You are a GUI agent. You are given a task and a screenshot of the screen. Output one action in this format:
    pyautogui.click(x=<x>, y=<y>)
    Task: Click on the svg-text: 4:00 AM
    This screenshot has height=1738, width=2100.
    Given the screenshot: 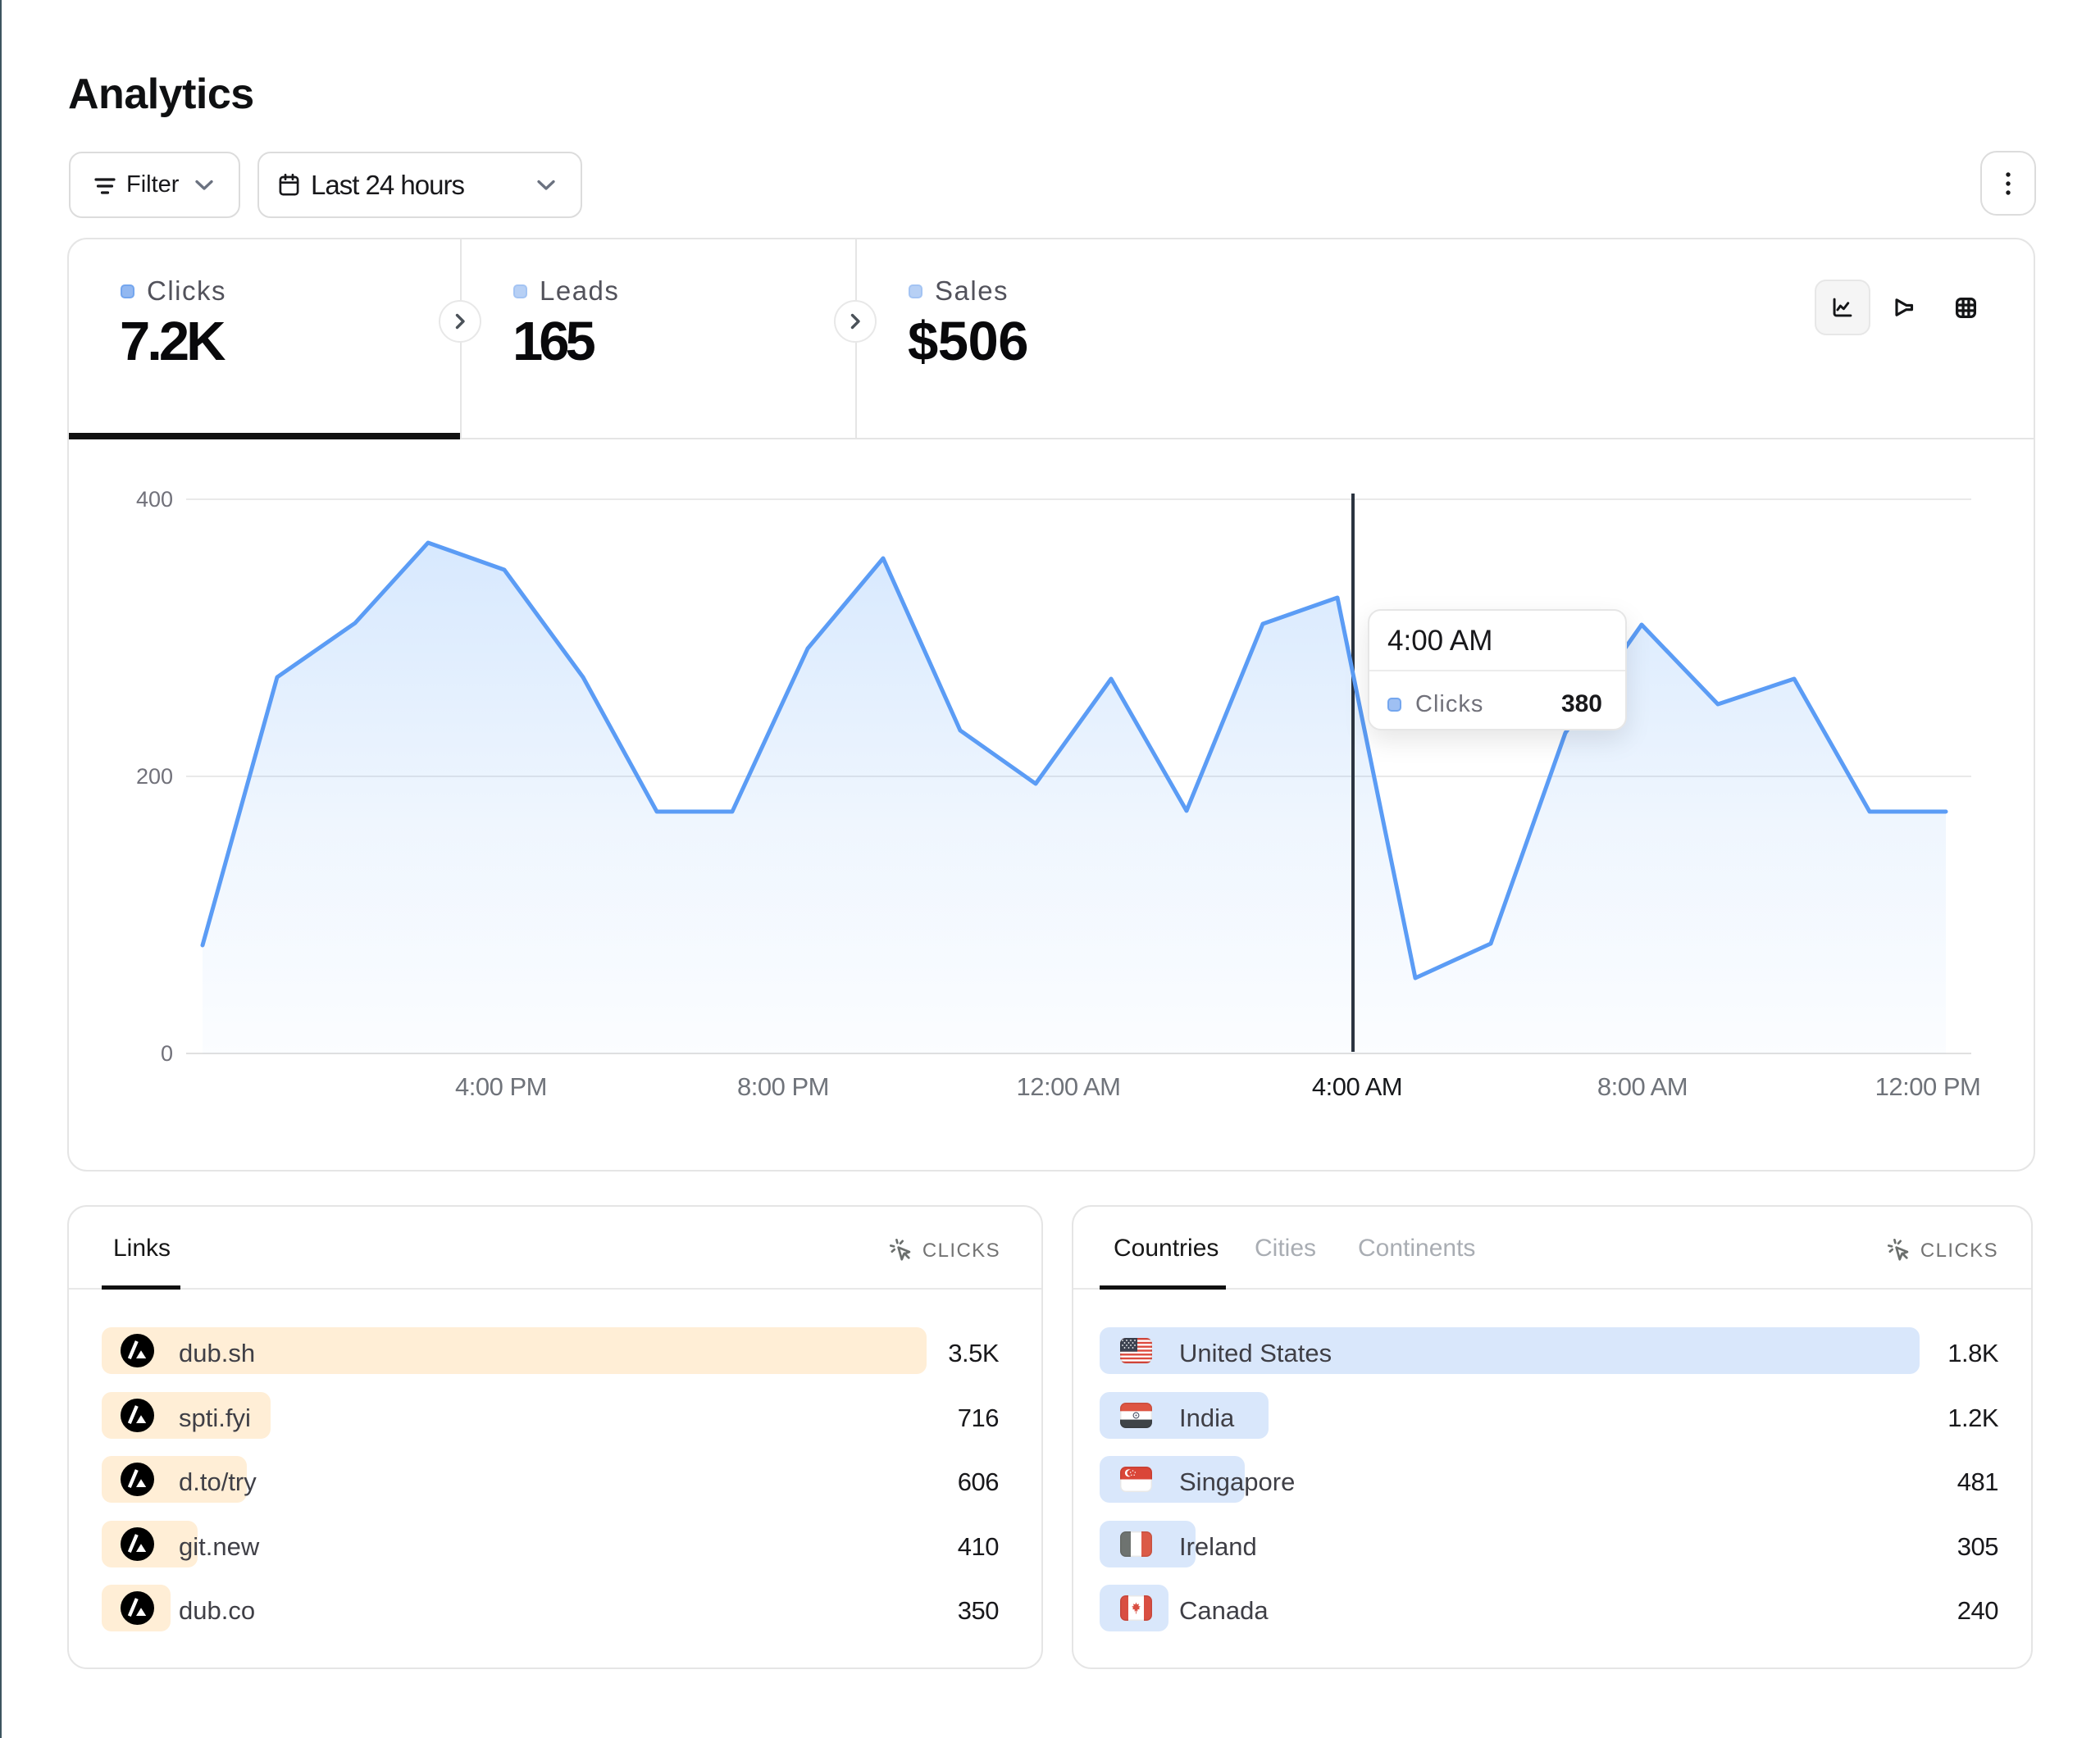 What is the action you would take?
    pyautogui.click(x=1357, y=1086)
    